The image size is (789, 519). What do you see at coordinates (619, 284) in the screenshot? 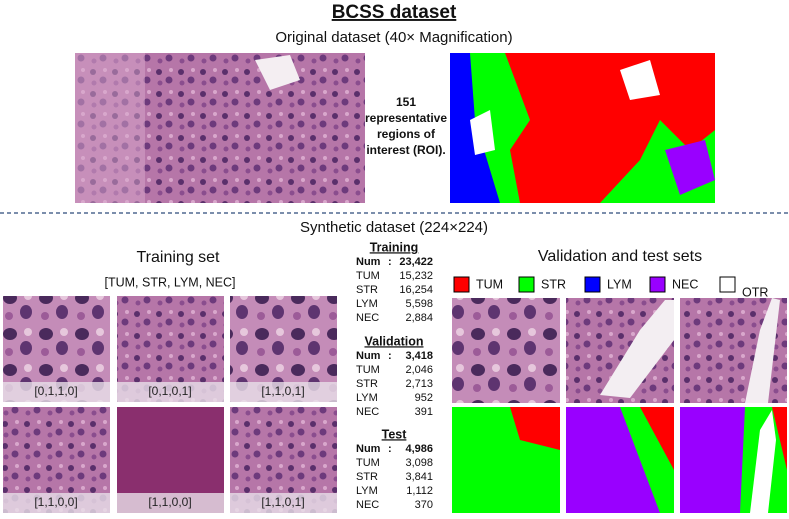
I see `legend-label: LYM` at bounding box center [619, 284].